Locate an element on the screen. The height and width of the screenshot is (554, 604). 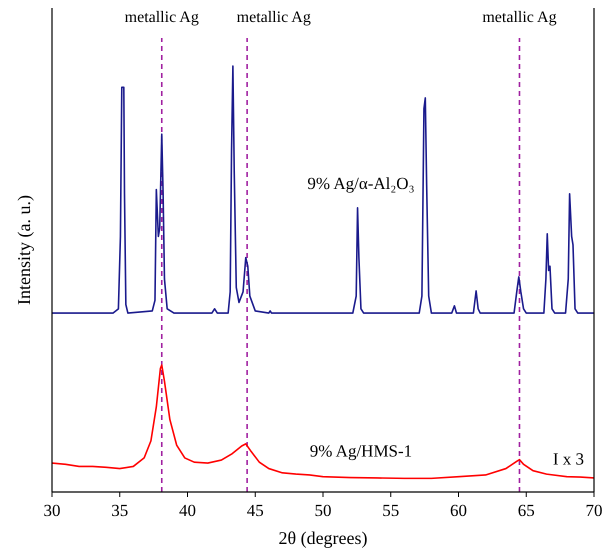
x-tick-label: 70 is located at coordinates (594, 510).